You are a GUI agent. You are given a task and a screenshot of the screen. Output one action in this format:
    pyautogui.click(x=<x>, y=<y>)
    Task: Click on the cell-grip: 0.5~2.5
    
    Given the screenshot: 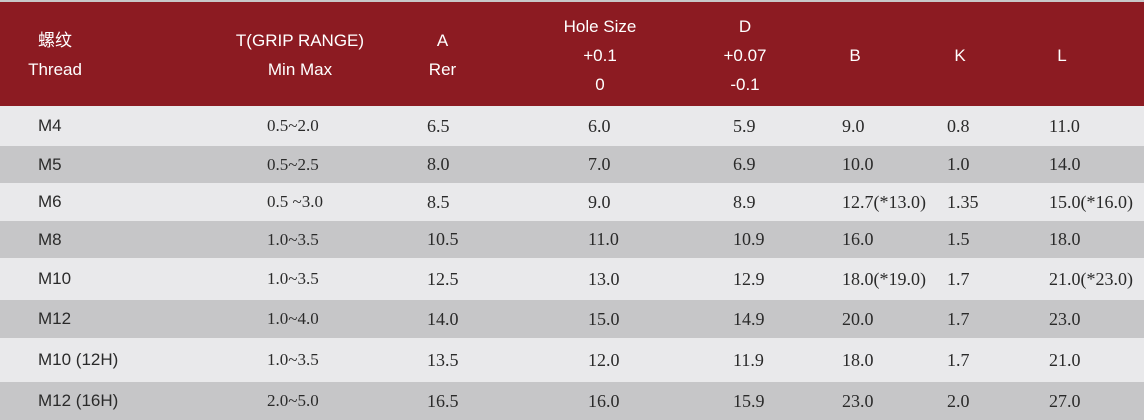 What is the action you would take?
    pyautogui.click(x=293, y=164)
    